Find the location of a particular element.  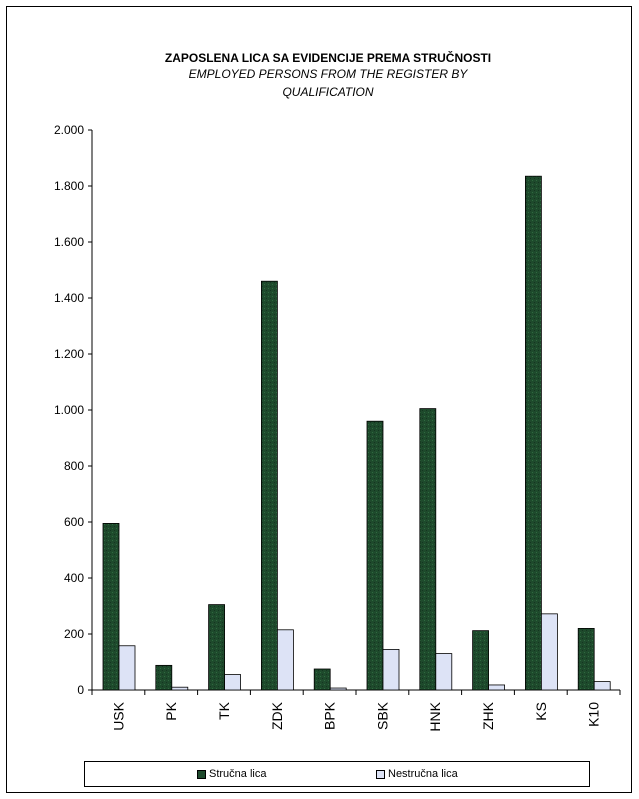

bar-bpk-strucna is located at coordinates (322, 679).